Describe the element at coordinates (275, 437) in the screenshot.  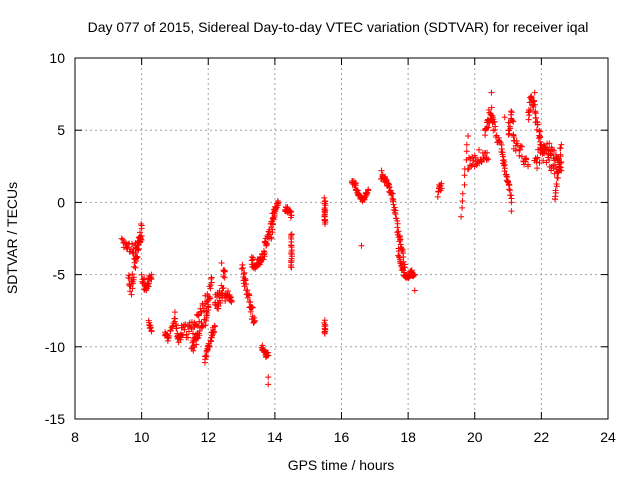
I see `x-tick-label: 14` at that location.